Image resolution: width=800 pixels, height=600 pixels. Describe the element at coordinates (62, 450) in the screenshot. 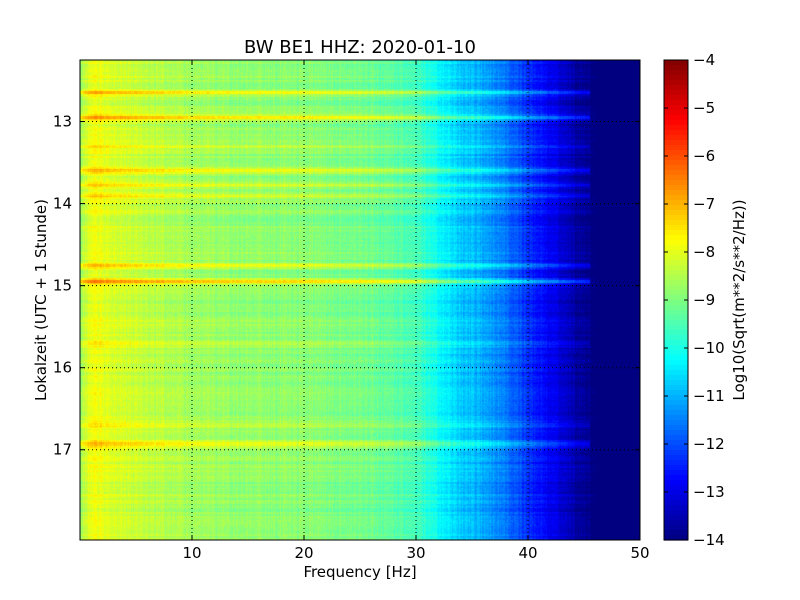

I see `y-tick-label: 17` at that location.